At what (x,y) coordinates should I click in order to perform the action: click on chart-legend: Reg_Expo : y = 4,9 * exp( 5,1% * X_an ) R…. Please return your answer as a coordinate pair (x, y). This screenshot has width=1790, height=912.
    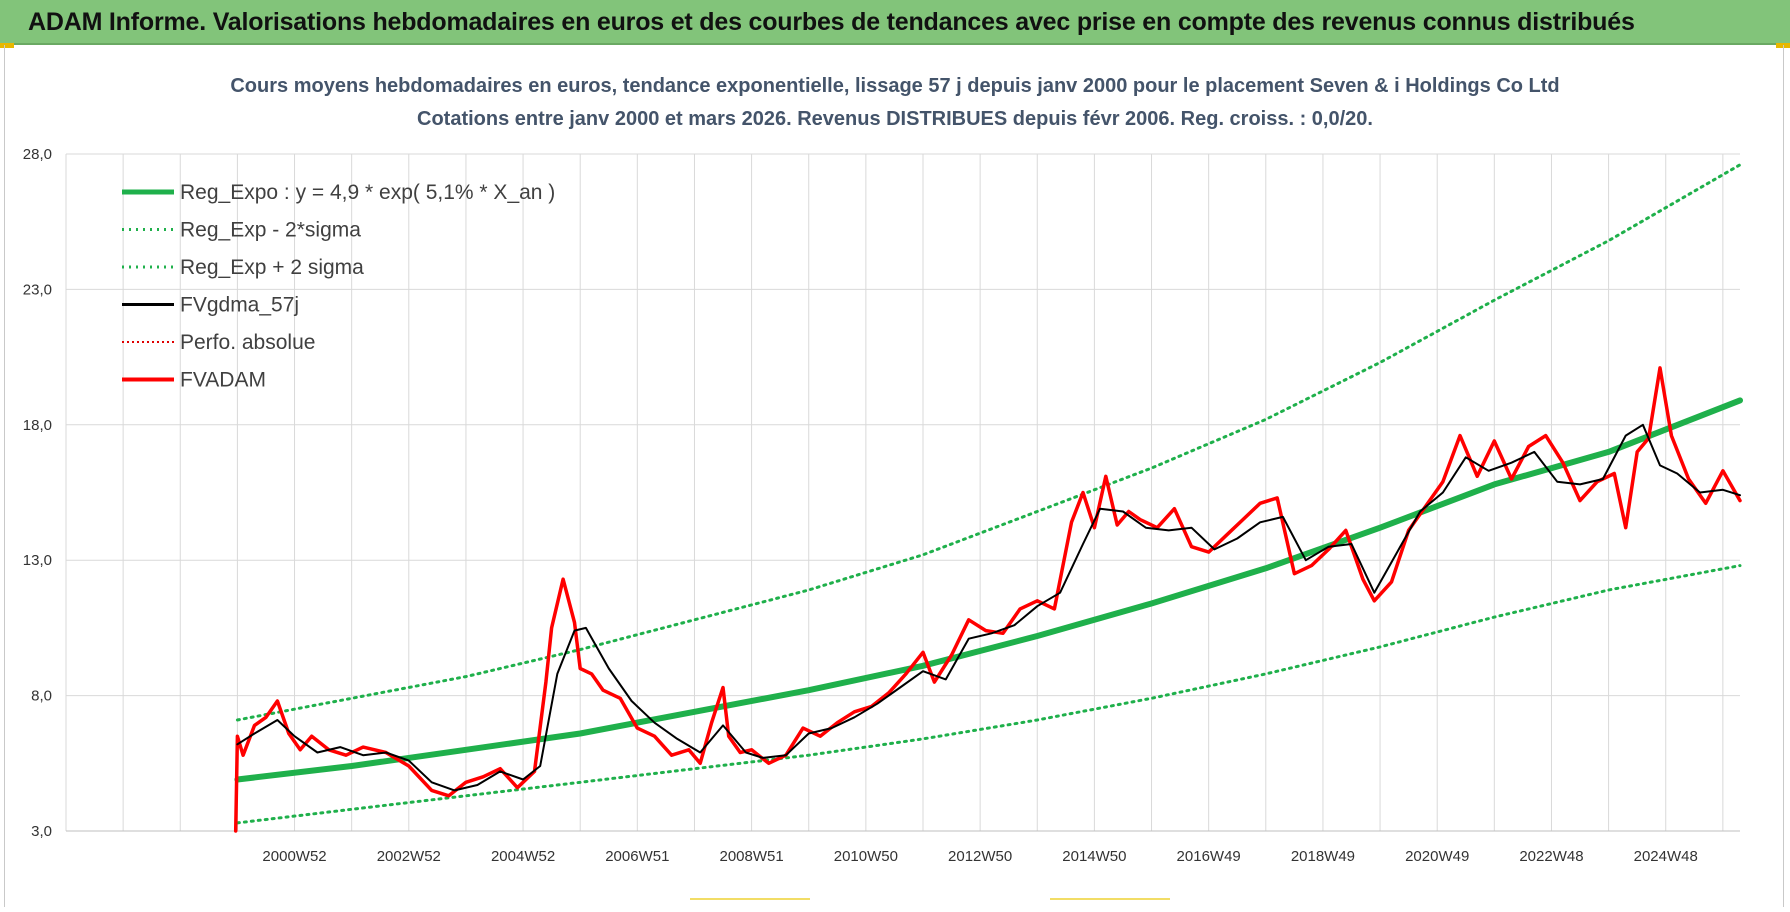
    Looking at the image, I should click on (338, 286).